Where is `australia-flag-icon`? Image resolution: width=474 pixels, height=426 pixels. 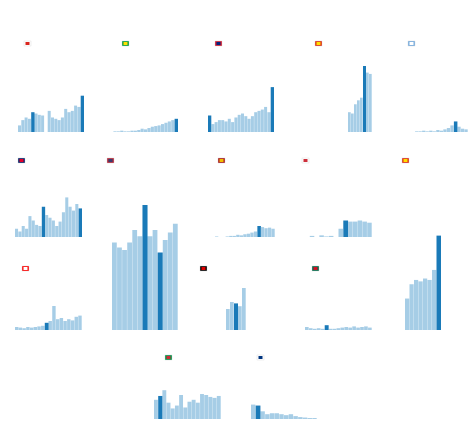 australia-flag-icon is located at coordinates (21, 160).